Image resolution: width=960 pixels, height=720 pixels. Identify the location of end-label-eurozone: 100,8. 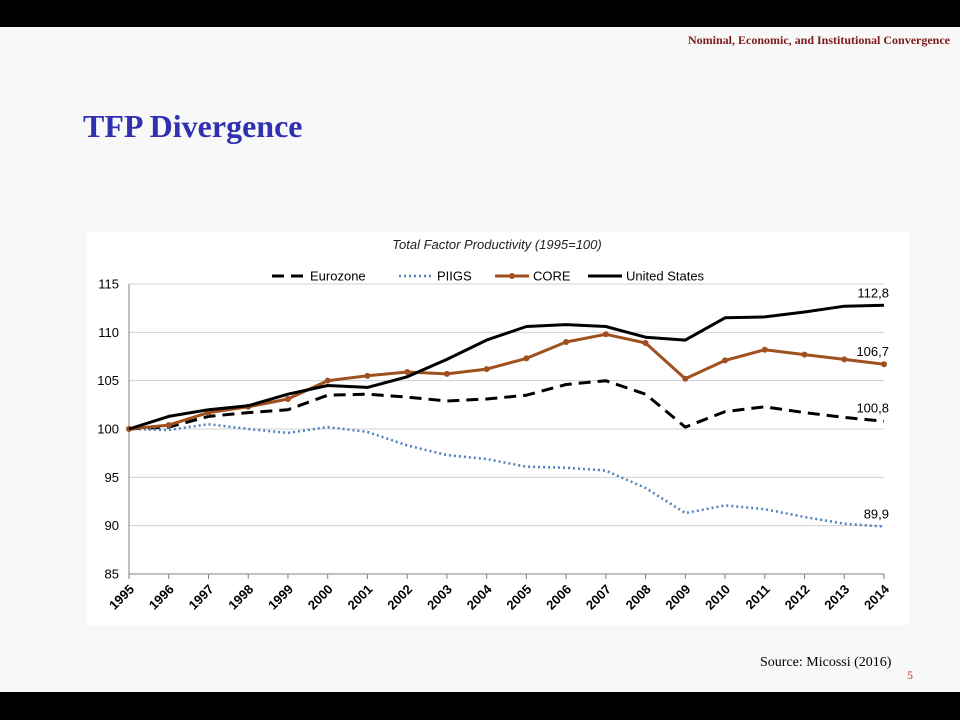
(872, 407).